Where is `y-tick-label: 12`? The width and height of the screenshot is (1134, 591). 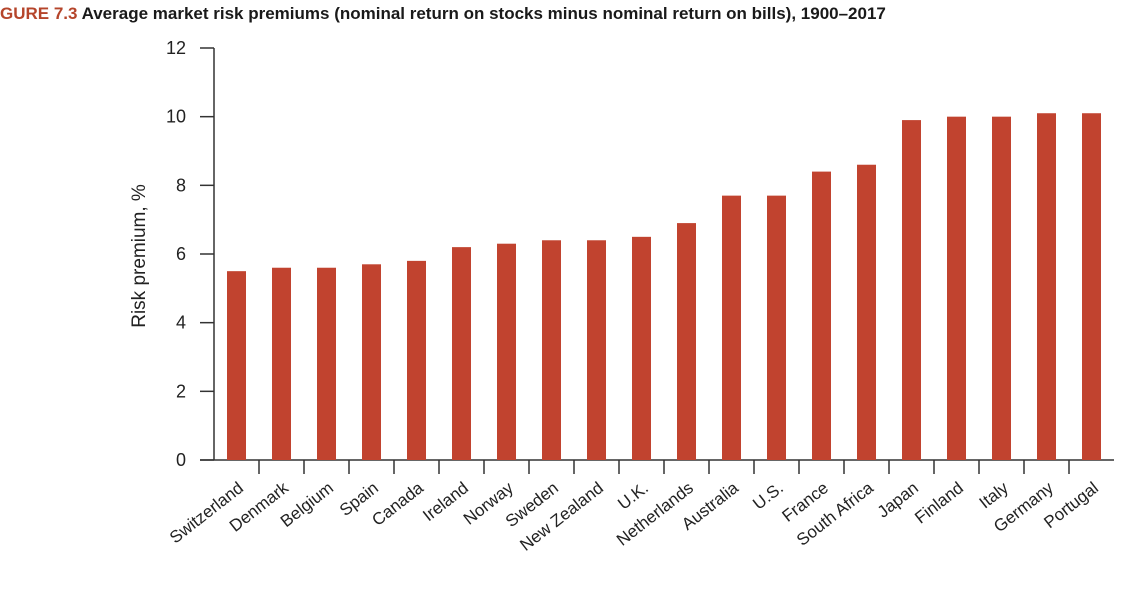 y-tick-label: 12 is located at coordinates (176, 48).